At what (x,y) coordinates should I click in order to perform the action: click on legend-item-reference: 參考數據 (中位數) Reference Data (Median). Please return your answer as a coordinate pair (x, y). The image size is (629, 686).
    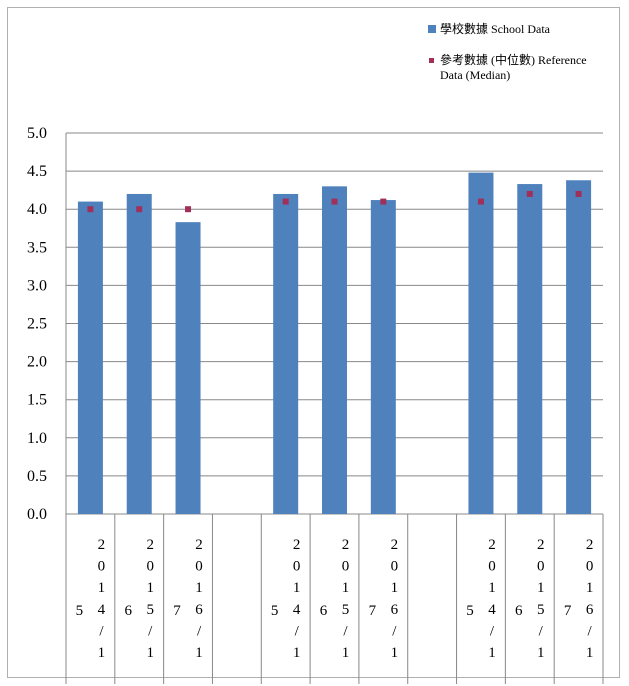
    Looking at the image, I should click on (509, 68).